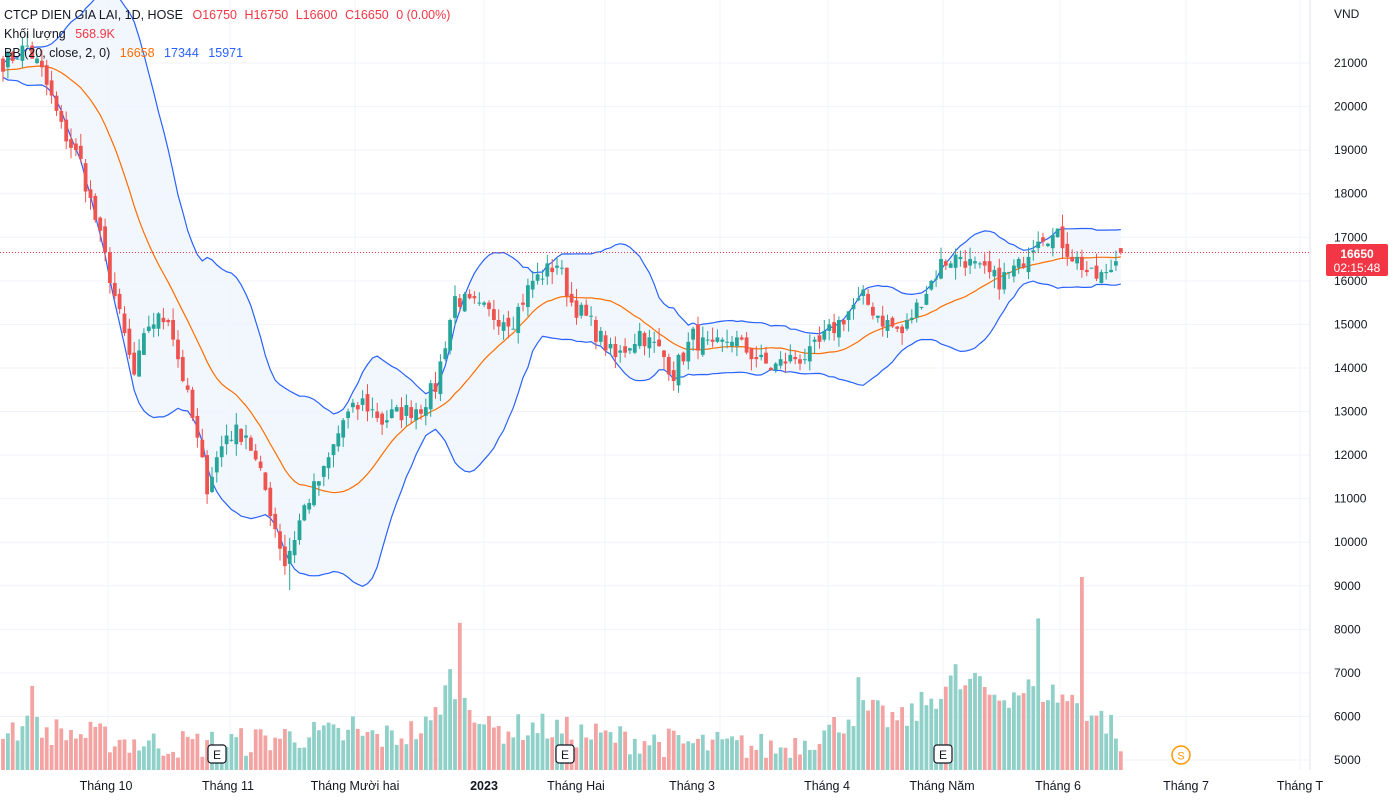 This screenshot has height=800, width=1394. What do you see at coordinates (1351, 281) in the screenshot?
I see `price-tick-label: 16000` at bounding box center [1351, 281].